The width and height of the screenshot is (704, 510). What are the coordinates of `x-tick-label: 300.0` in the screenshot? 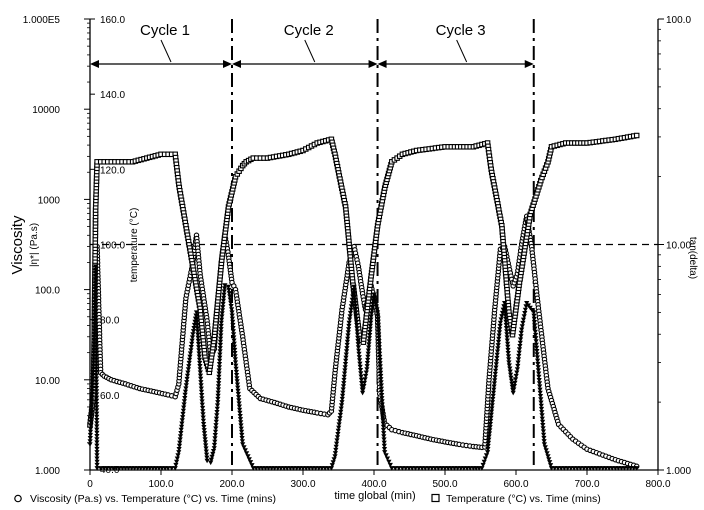 It's located at (302, 484).